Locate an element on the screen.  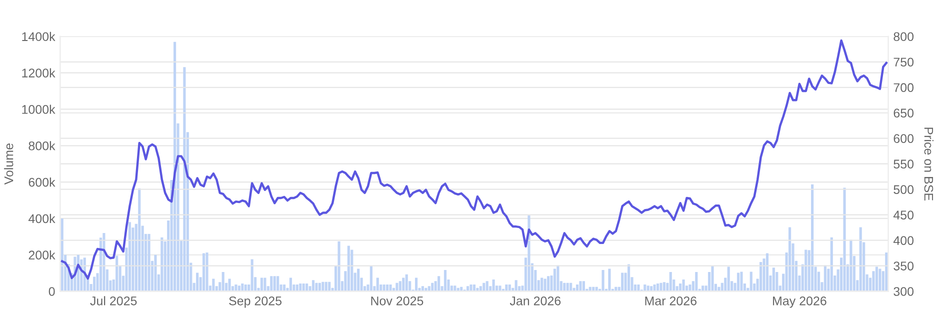
x-tick-label: Nov 2025 is located at coordinates (397, 301).